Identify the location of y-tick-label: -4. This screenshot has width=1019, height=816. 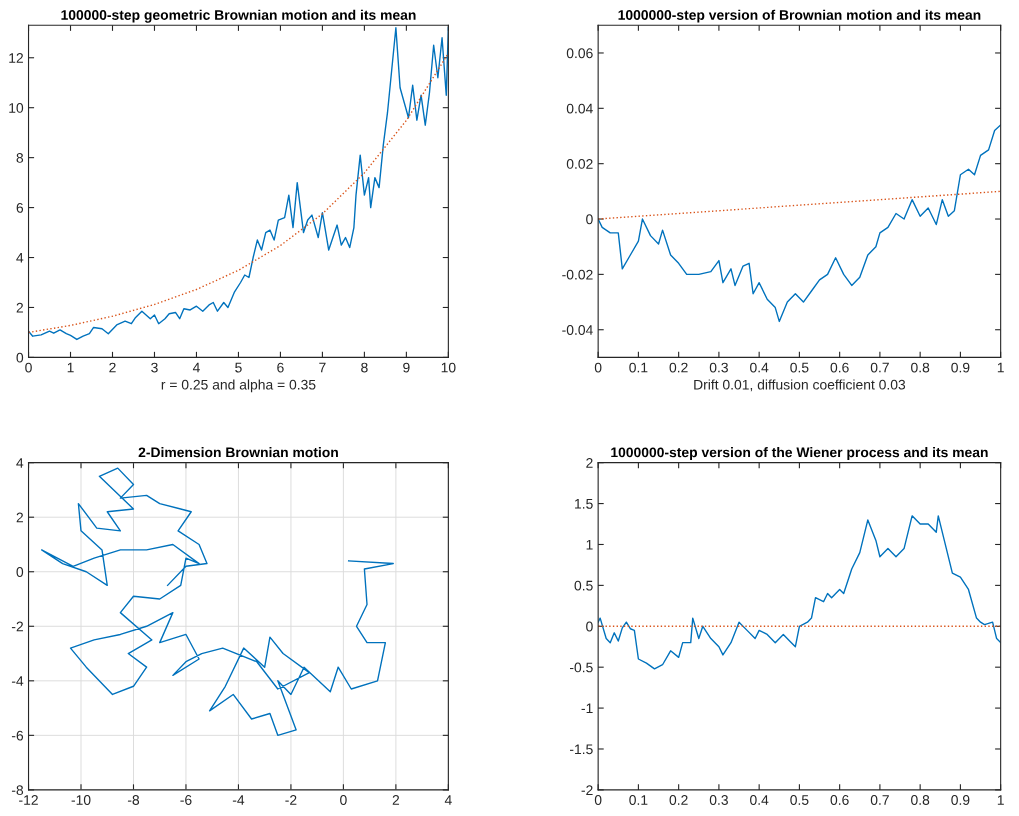
(17, 681).